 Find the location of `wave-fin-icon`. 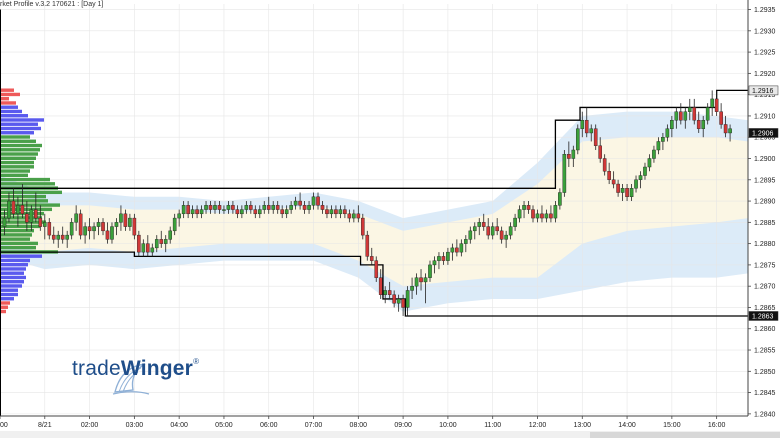

wave-fin-icon is located at coordinates (131, 379).